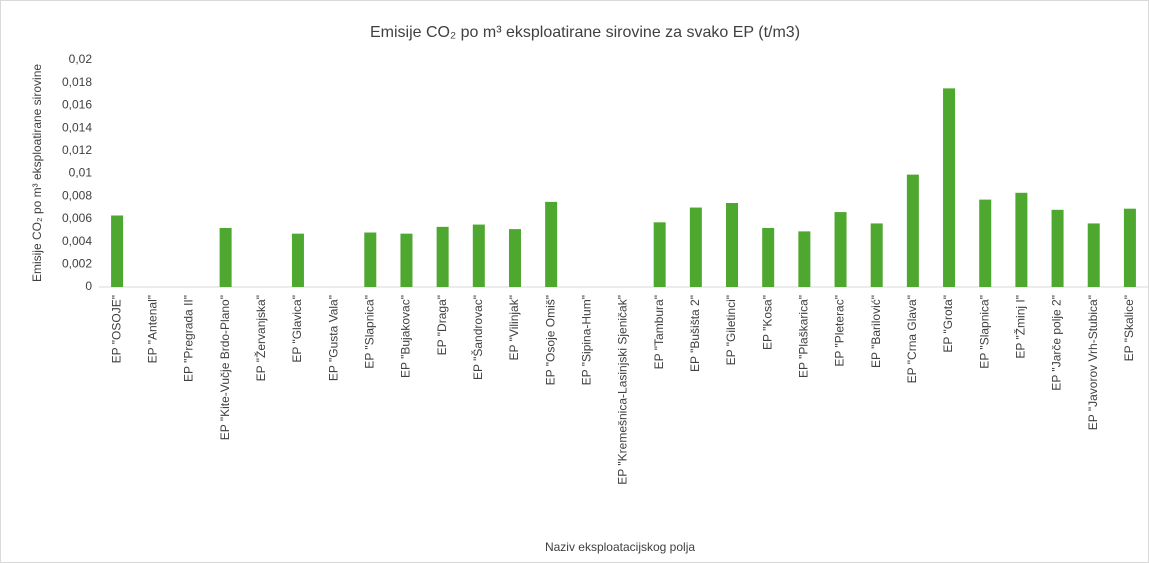  What do you see at coordinates (804, 336) in the screenshot?
I see `x-tick-label: EP "Plaškarica"` at bounding box center [804, 336].